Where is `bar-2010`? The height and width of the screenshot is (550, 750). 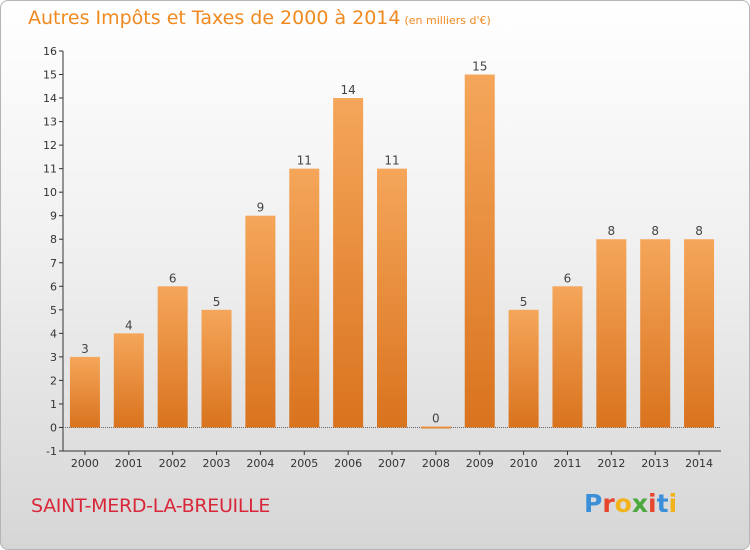
bar-2010 is located at coordinates (523, 368).